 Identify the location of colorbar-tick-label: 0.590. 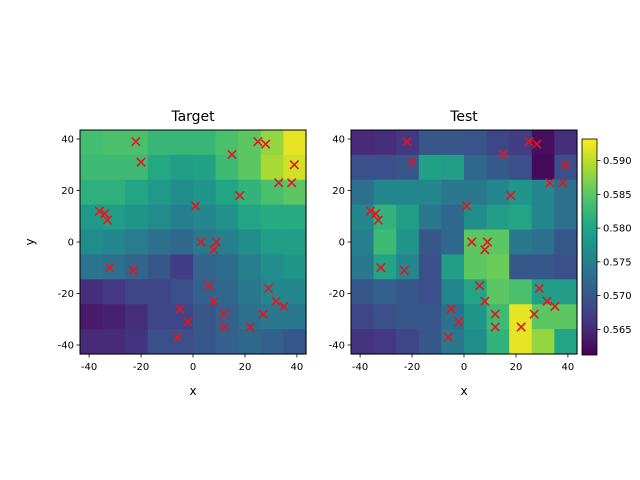
(617, 161).